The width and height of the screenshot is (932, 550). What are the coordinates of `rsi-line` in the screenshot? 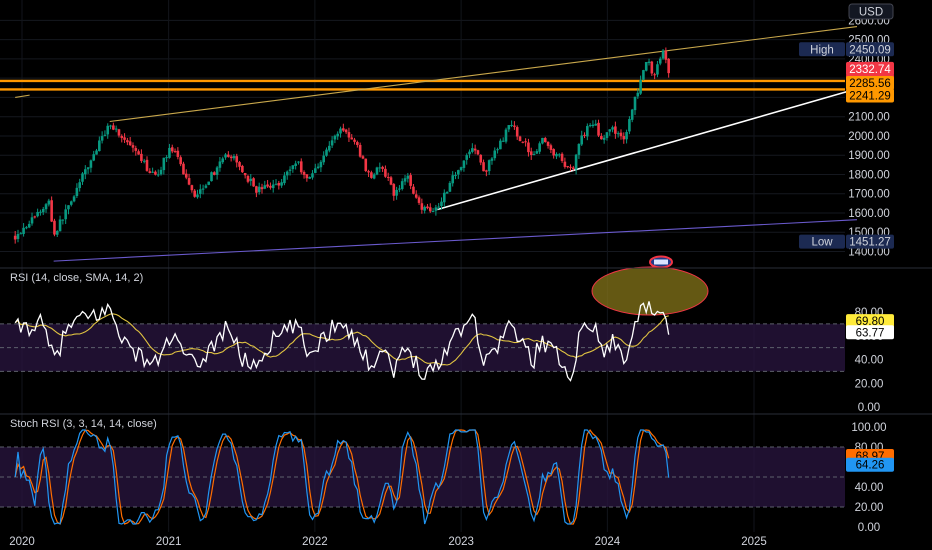 It's located at (342, 341).